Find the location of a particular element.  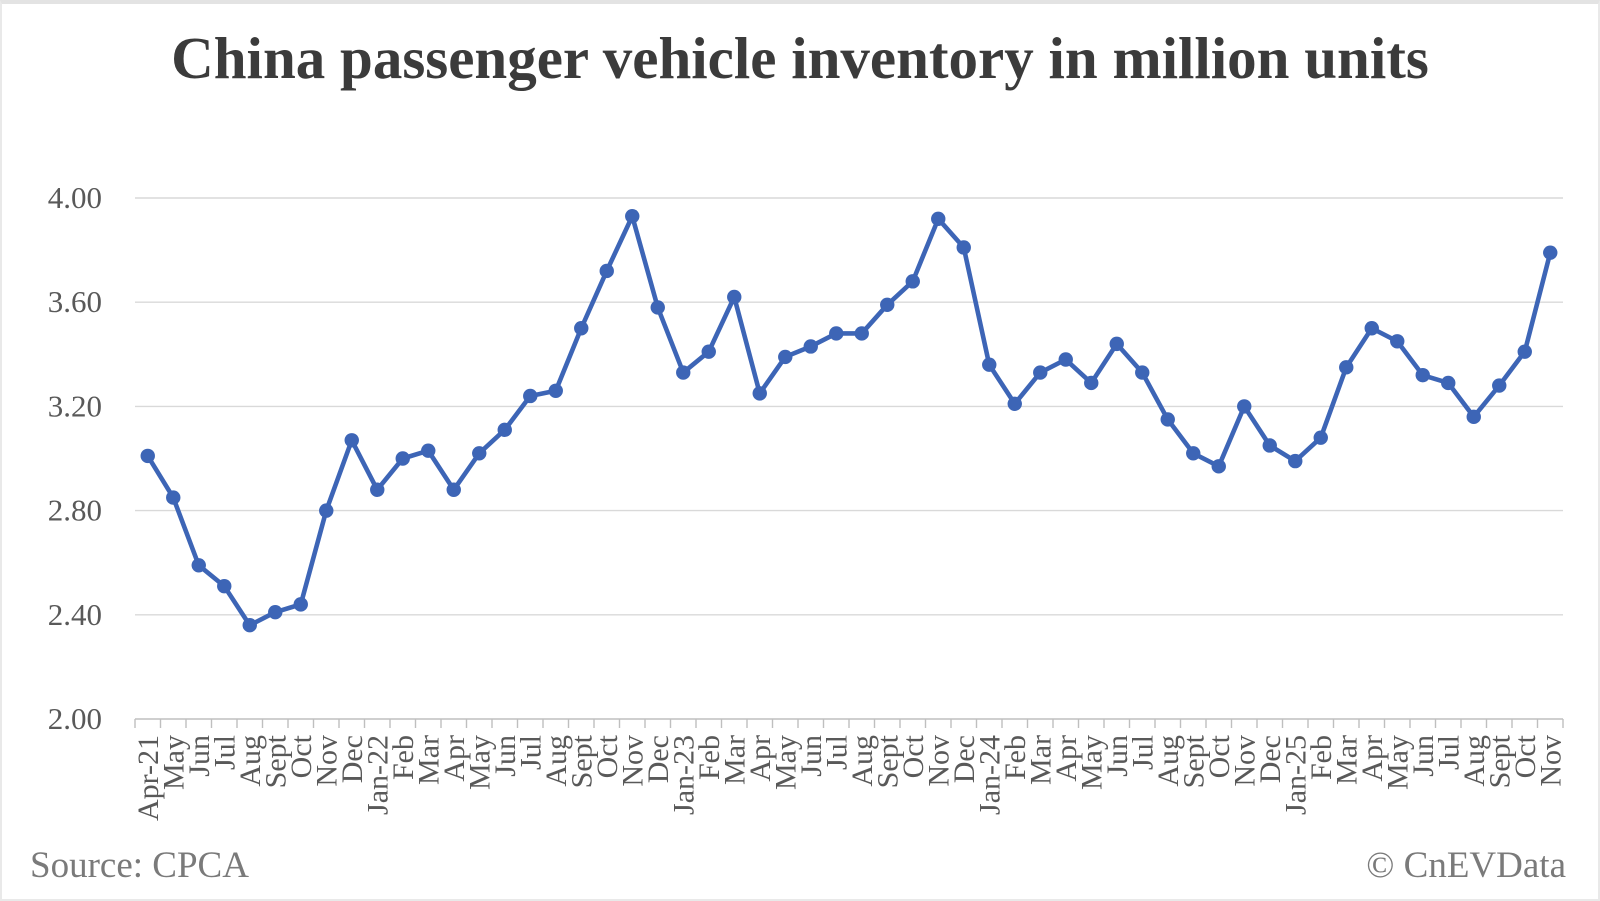

x-tick-label: Jan-22 is located at coordinates (377, 775).